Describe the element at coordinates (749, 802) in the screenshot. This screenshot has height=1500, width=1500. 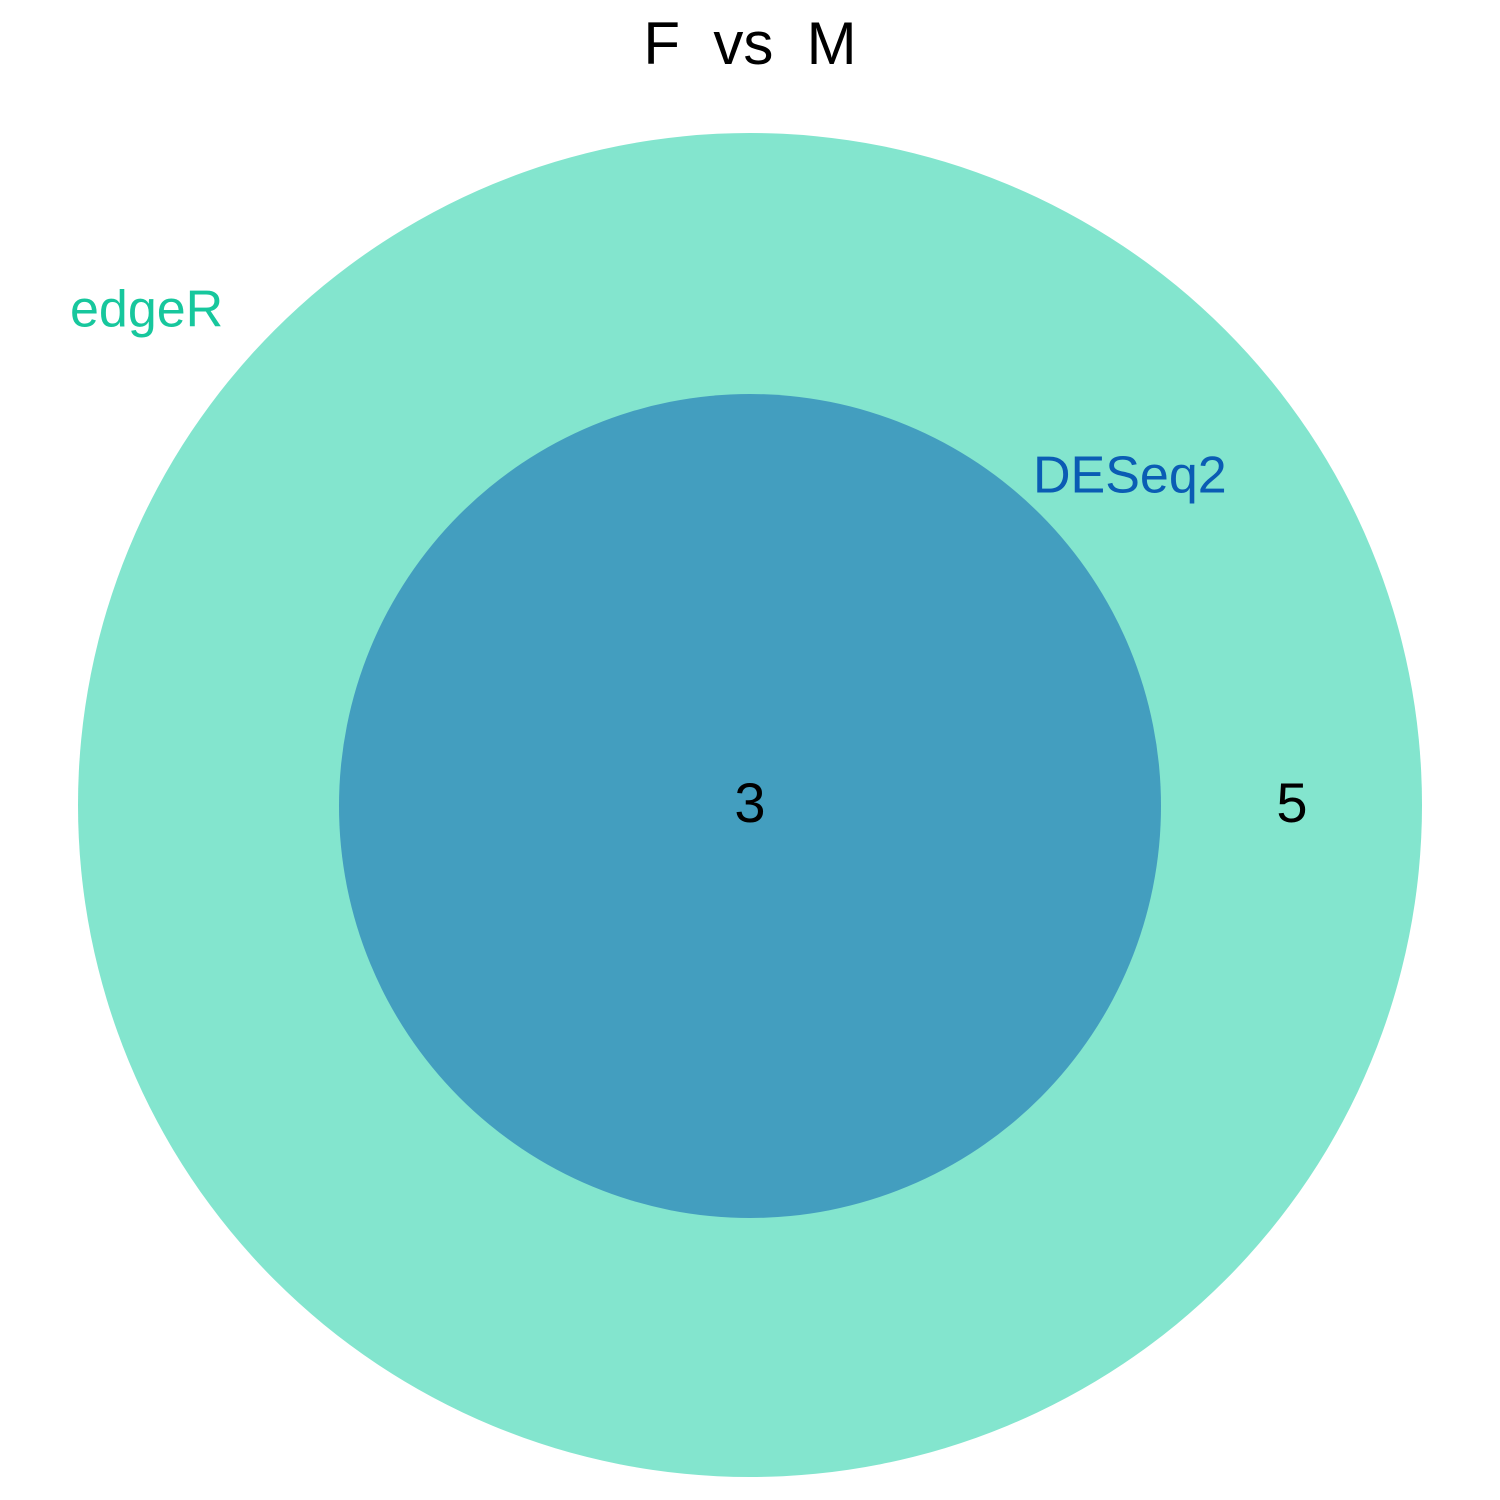
I see `region-count-intersection: 3` at that location.